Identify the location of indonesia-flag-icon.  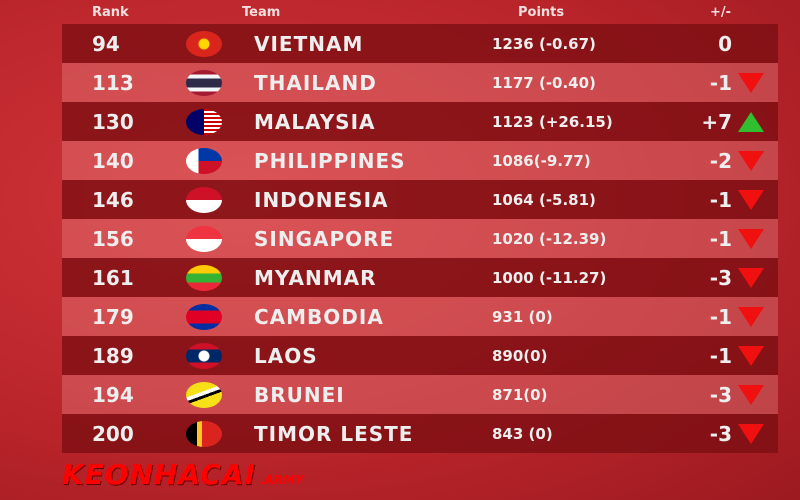
(204, 199).